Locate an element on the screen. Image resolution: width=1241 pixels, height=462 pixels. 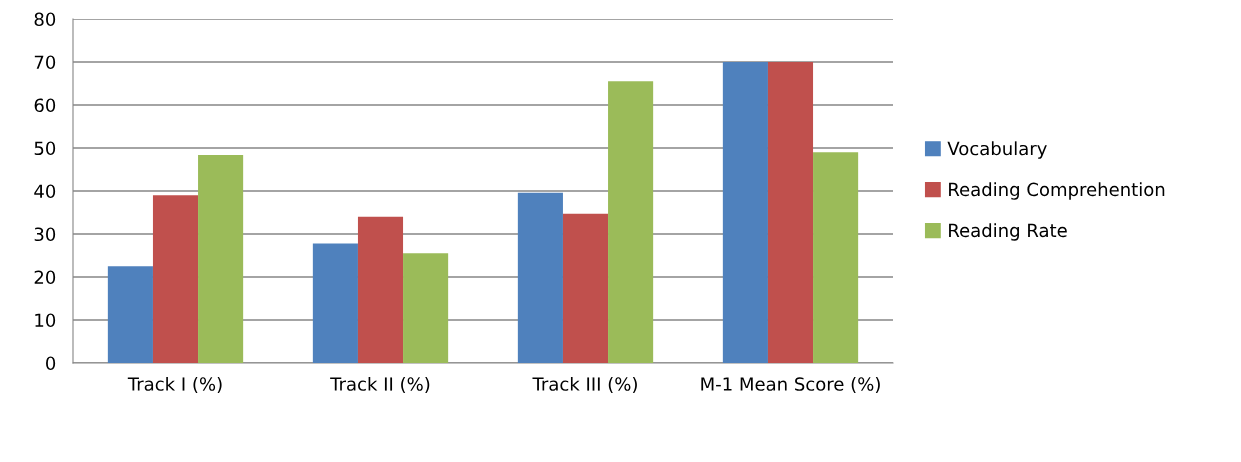
legend-label: Reading Comprehention is located at coordinates (1057, 191).